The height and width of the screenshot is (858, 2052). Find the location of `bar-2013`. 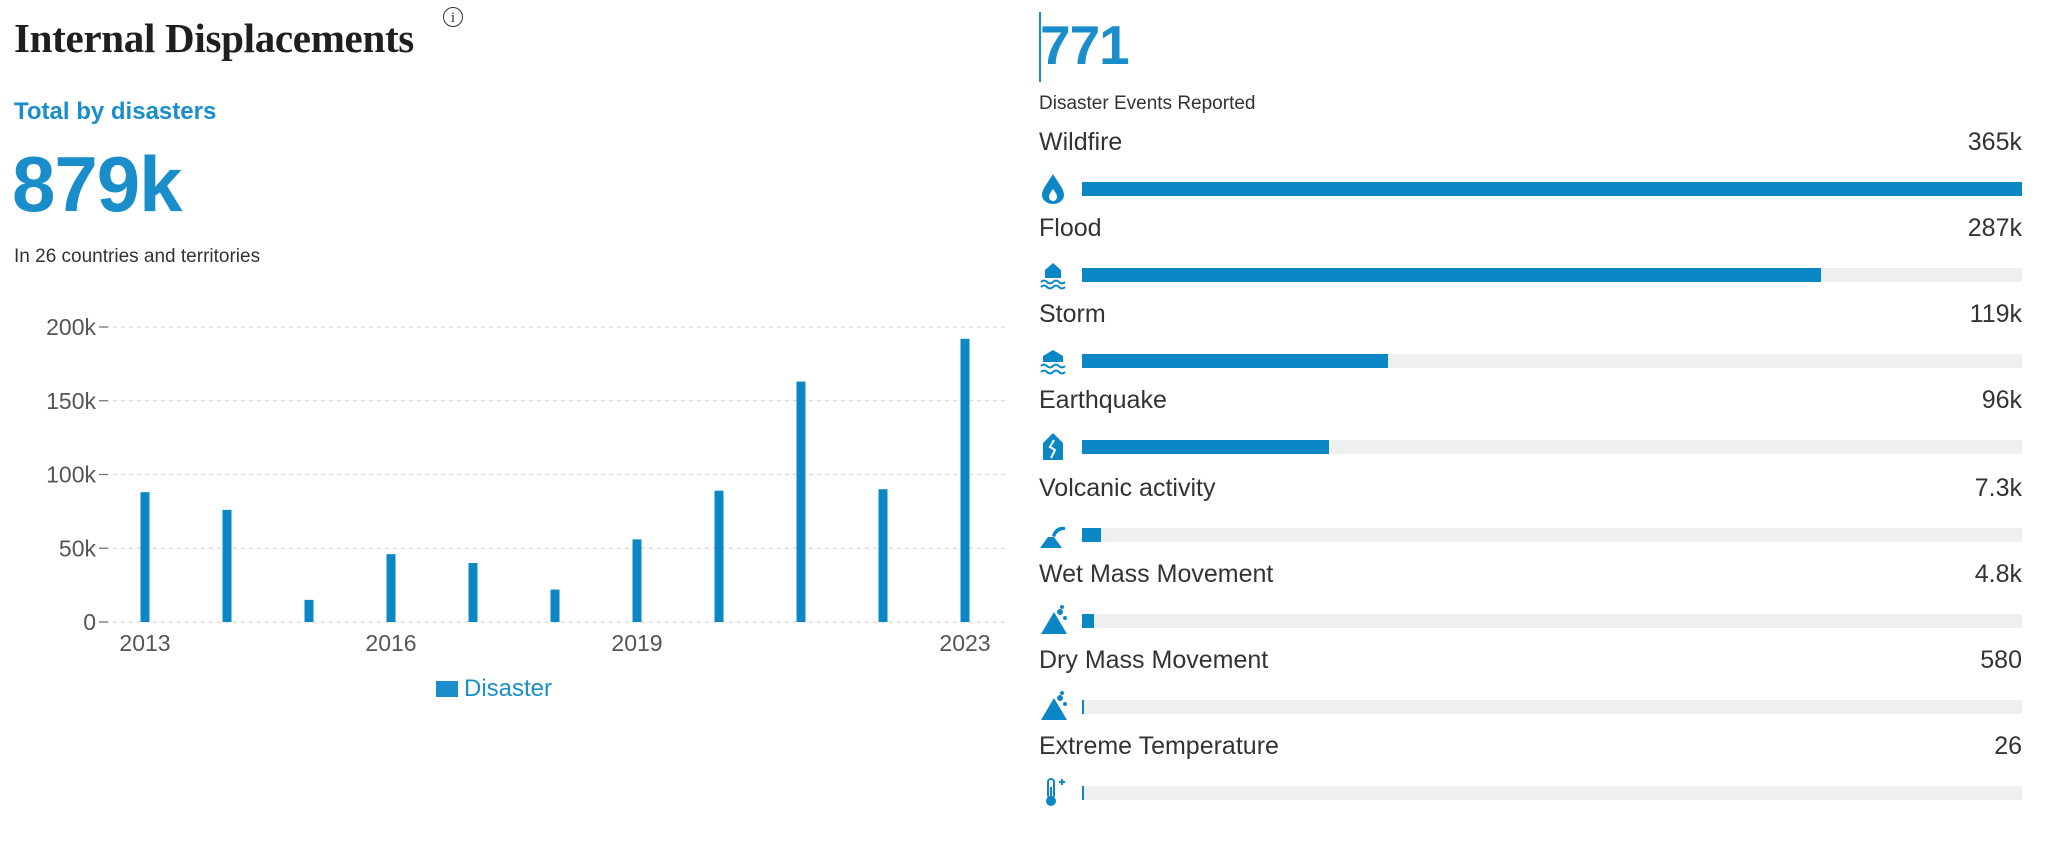

bar-2013 is located at coordinates (145, 557).